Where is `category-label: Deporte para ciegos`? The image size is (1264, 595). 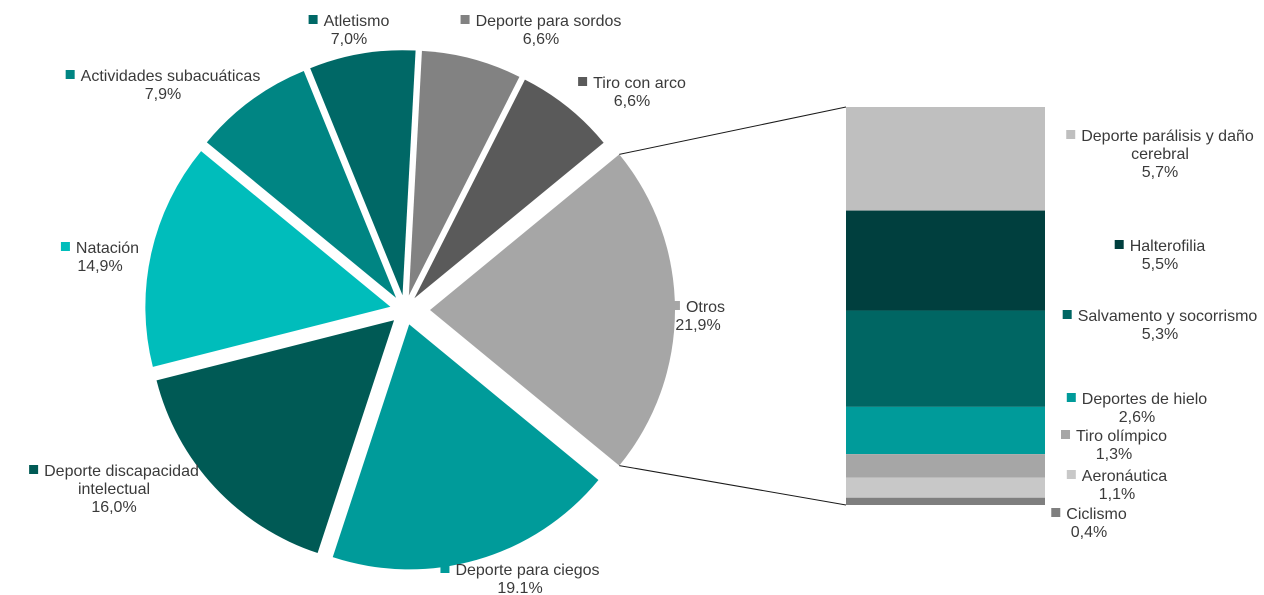 category-label: Deporte para ciegos is located at coordinates (527, 570).